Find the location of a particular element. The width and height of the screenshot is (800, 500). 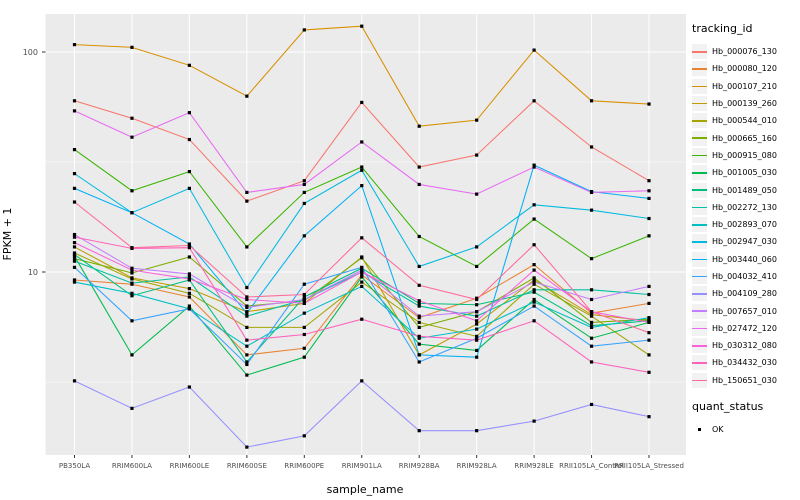

legend-item: Hb_002272_130 is located at coordinates (745, 207).